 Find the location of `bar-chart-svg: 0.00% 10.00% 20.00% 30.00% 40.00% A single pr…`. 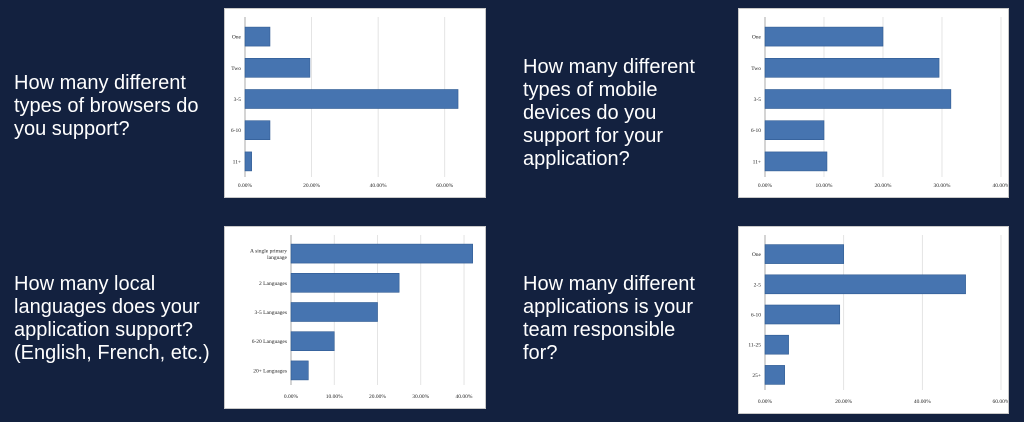

bar-chart-svg: 0.00% 10.00% 20.00% 30.00% 40.00% A single pr… is located at coordinates (361, 317).